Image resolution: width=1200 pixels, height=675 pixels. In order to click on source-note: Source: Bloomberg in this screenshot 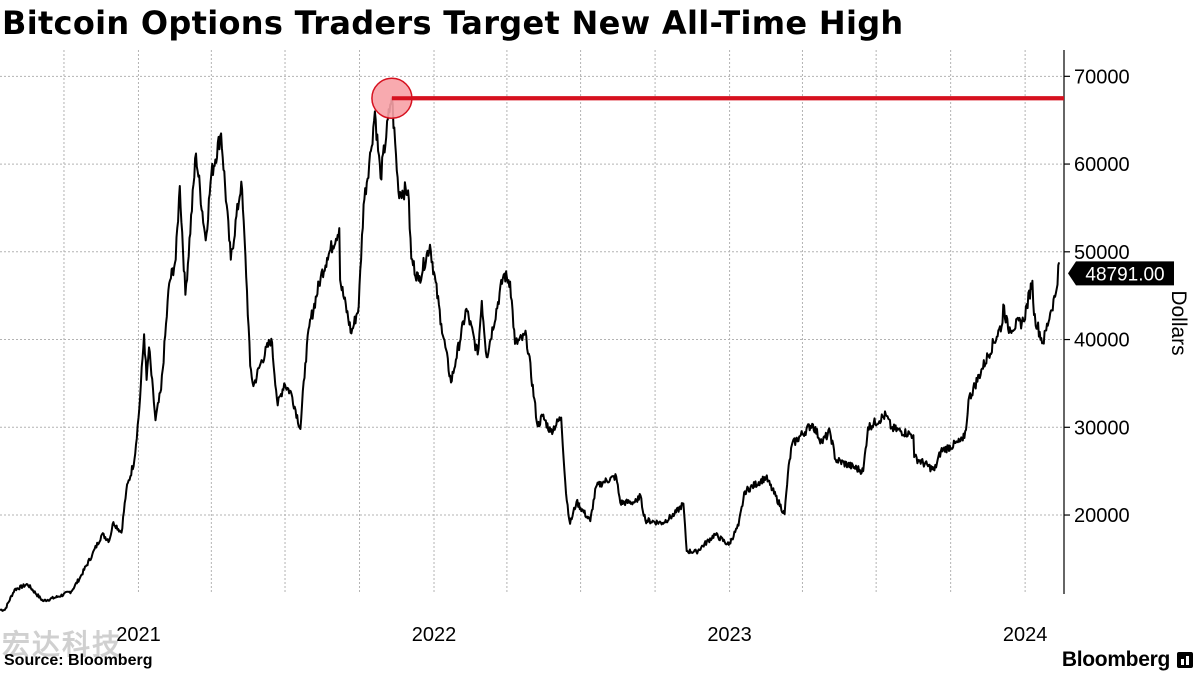, I will do `click(78, 660)`.